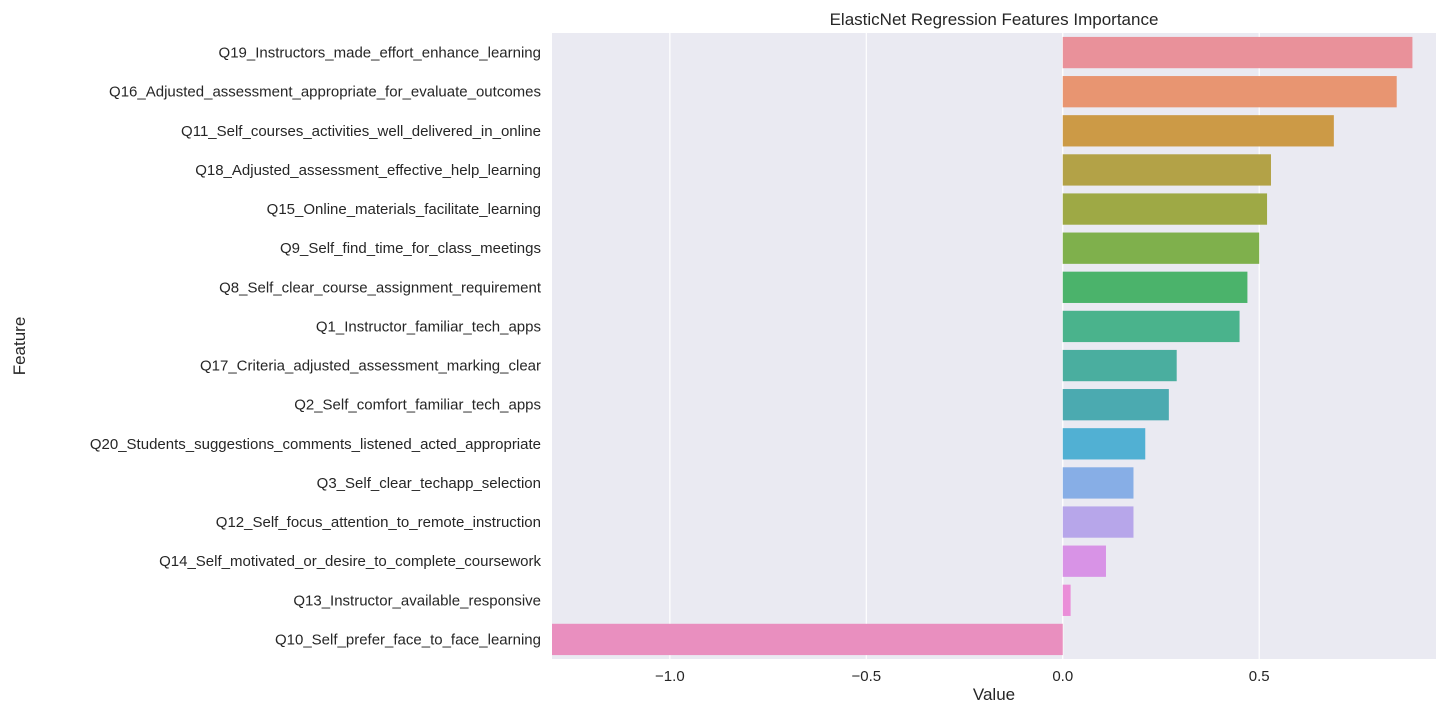 The image size is (1440, 709). I want to click on category-label: Q9_Self_find_time_for_class_meetings, so click(410, 248).